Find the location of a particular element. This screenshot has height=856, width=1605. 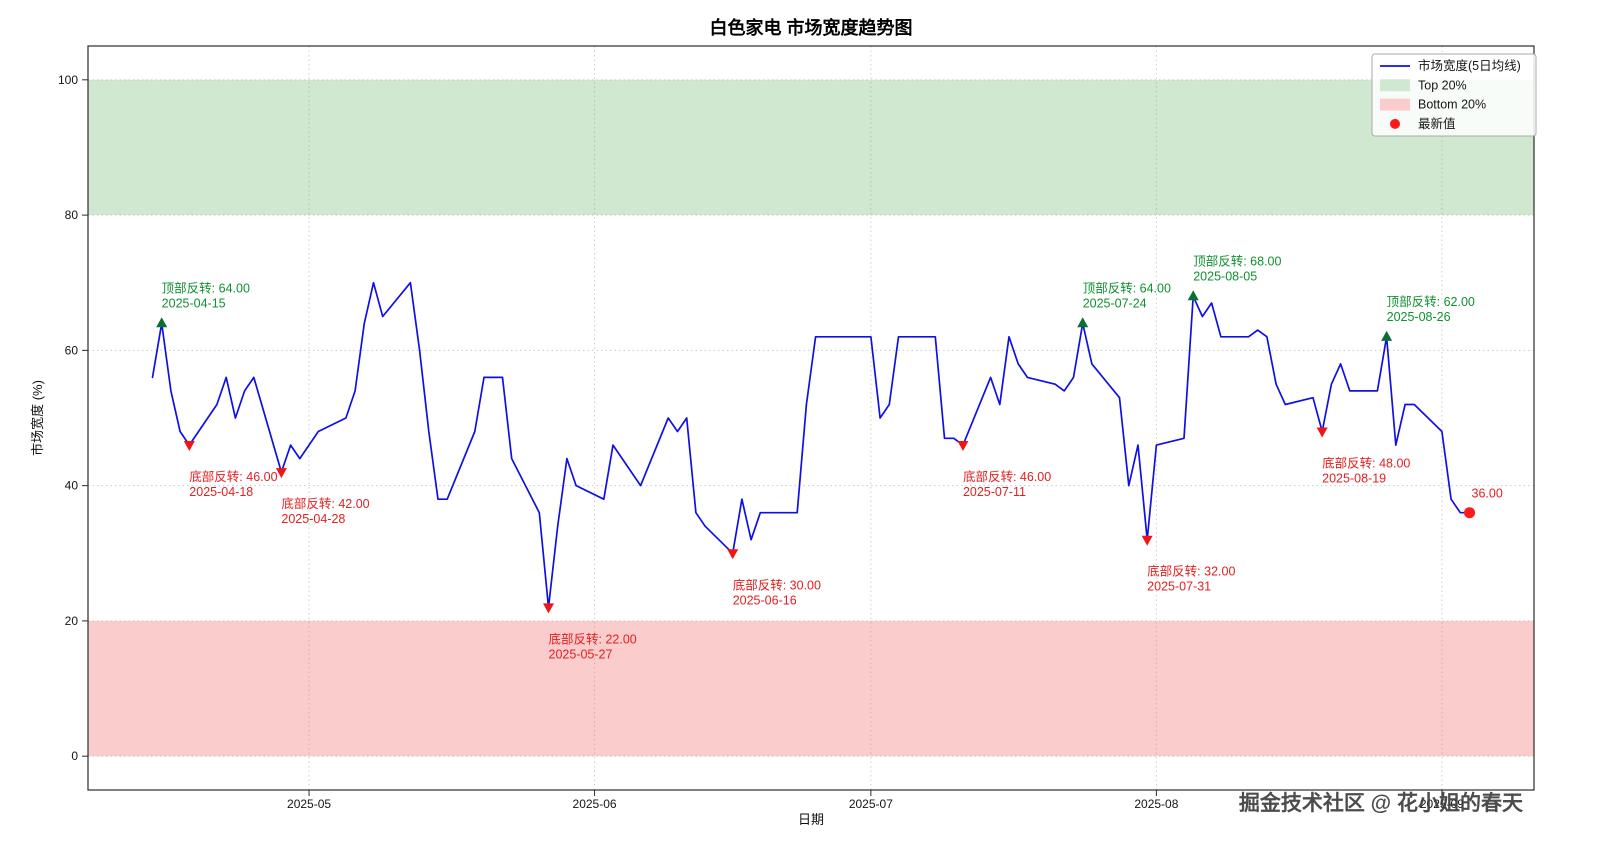

bottom-band is located at coordinates (811, 688).